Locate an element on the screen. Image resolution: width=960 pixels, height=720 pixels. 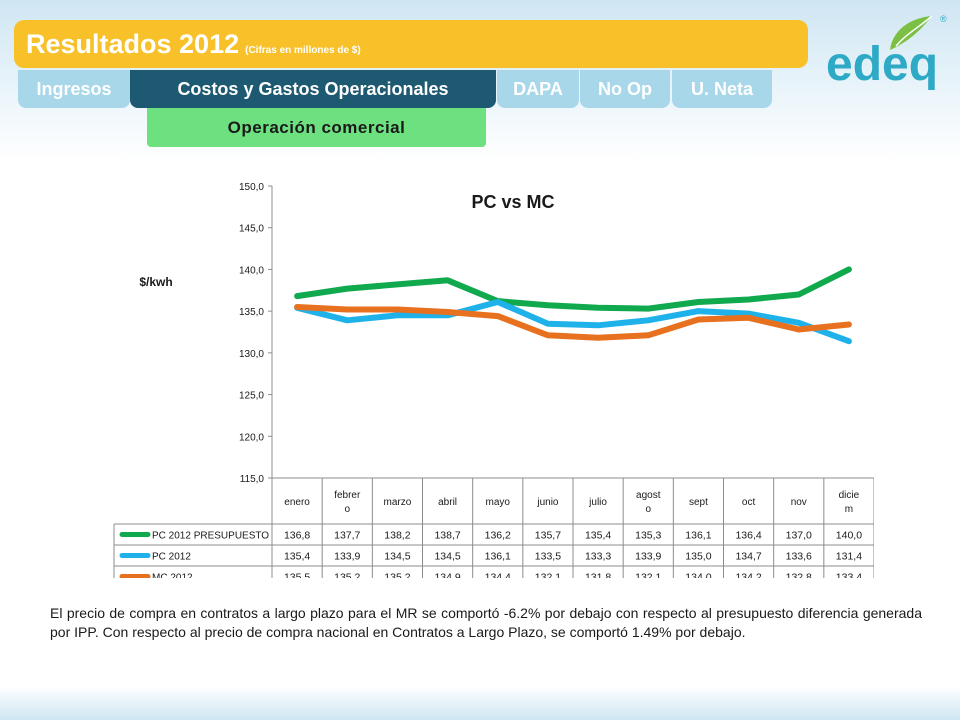
data-label: 135,4 is located at coordinates (297, 557).